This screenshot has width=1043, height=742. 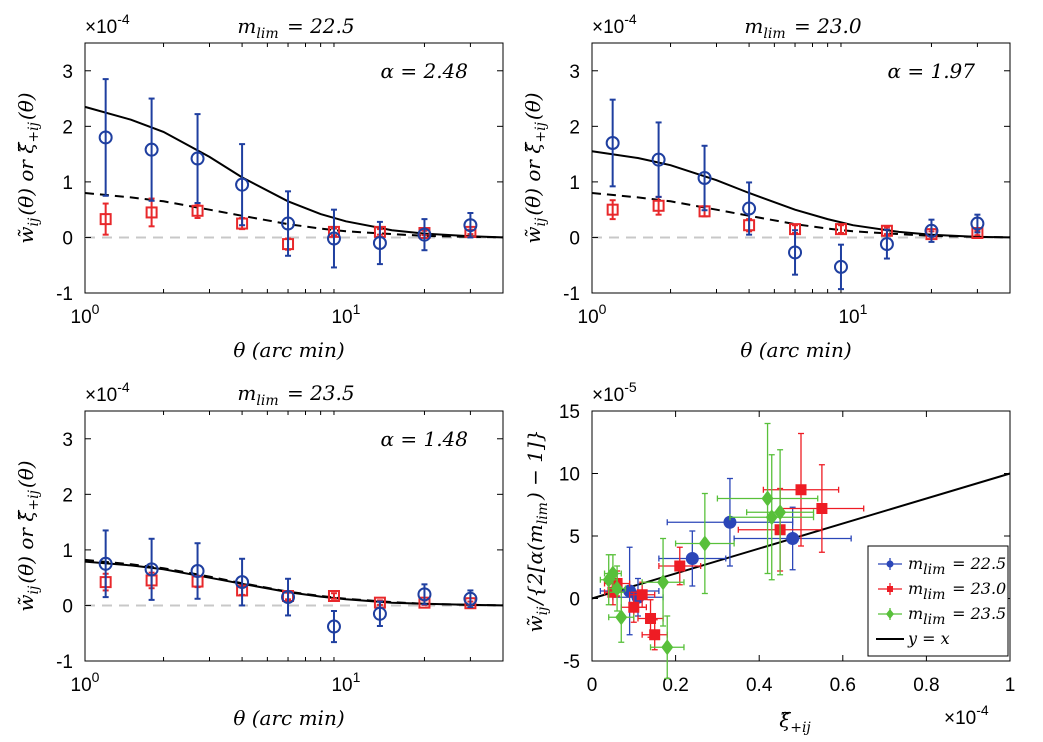 What do you see at coordinates (966, 715) in the screenshot?
I see `x-multiplier: ×10⁻⁴` at bounding box center [966, 715].